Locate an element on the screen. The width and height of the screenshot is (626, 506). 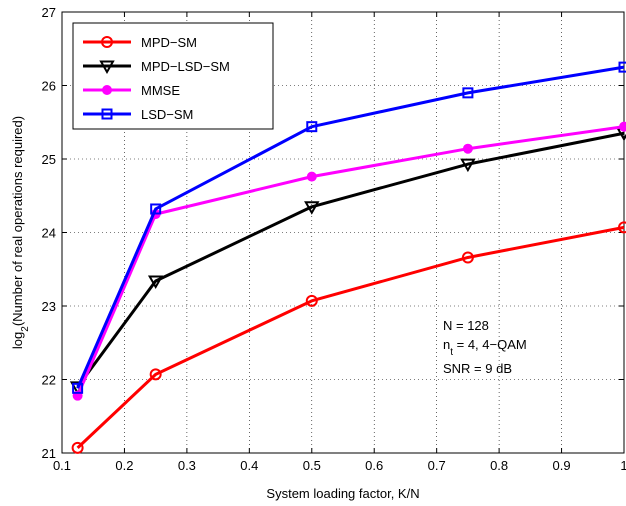
y-tick-label: 25 is located at coordinates (49, 159).